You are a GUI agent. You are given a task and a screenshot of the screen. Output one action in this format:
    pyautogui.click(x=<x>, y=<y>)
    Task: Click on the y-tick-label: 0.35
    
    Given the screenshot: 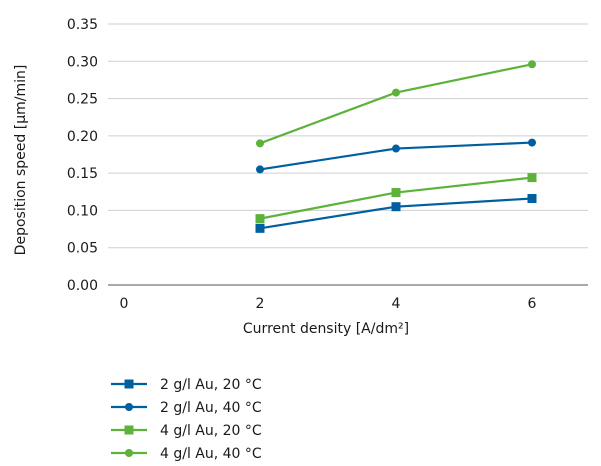 What is the action you would take?
    pyautogui.click(x=82, y=25)
    